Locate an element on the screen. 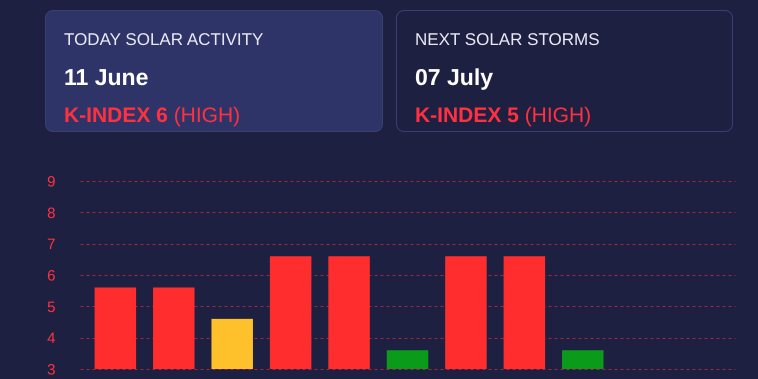 Image resolution: width=758 pixels, height=379 pixels. y-tick-label: 7 is located at coordinates (51, 245).